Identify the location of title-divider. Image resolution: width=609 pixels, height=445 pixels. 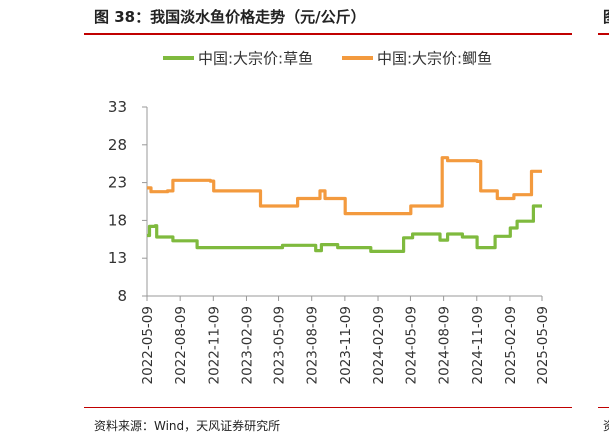
(328, 34).